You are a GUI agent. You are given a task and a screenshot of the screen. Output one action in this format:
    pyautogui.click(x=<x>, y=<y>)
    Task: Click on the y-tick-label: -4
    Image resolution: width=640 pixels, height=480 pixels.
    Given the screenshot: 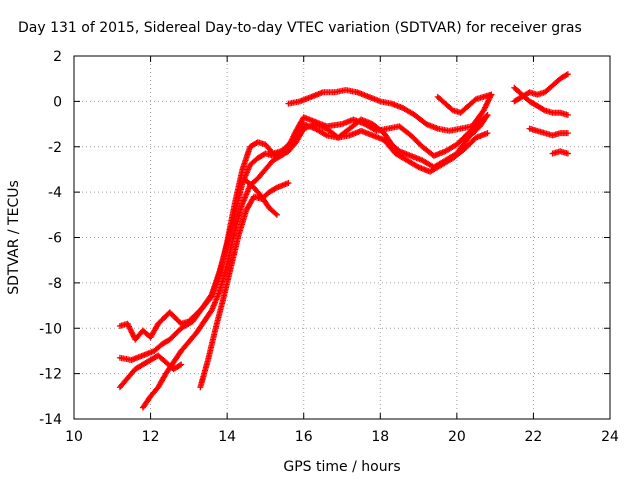 What is the action you would take?
    pyautogui.click(x=55, y=193)
    